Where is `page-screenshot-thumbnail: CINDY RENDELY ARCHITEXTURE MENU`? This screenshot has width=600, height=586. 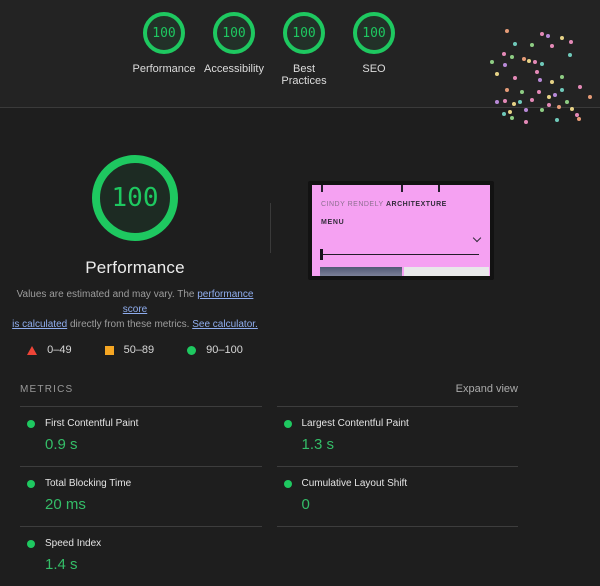 page-screenshot-thumbnail: CINDY RENDELY ARCHITEXTURE MENU is located at coordinates (401, 230).